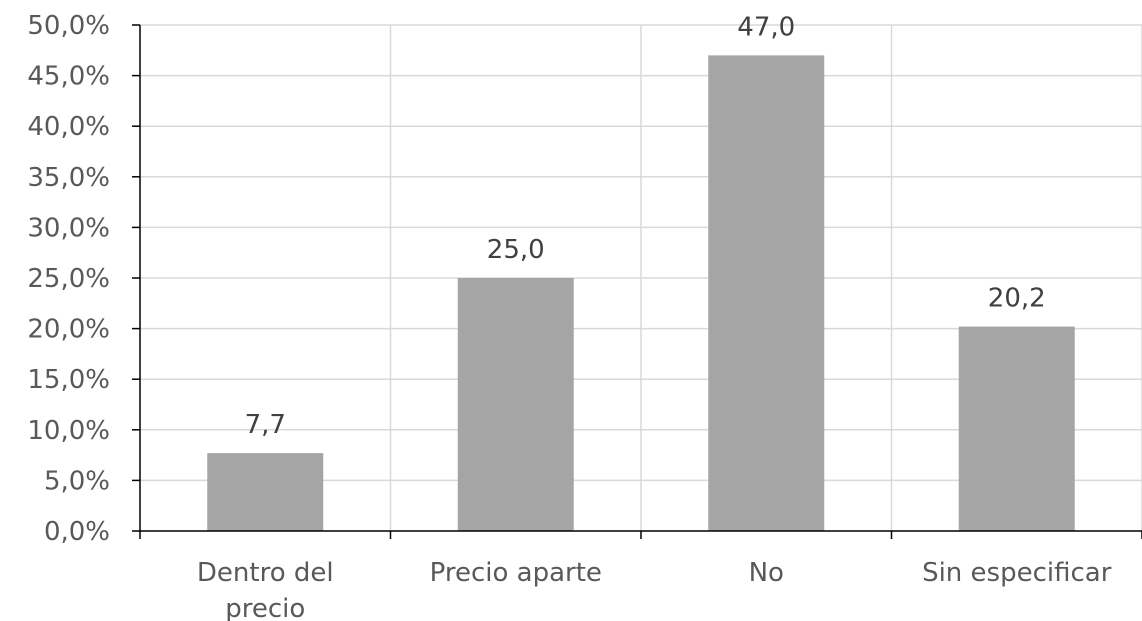 This screenshot has height=621, width=1142. I want to click on bar-data-label: 7,7, so click(265, 425).